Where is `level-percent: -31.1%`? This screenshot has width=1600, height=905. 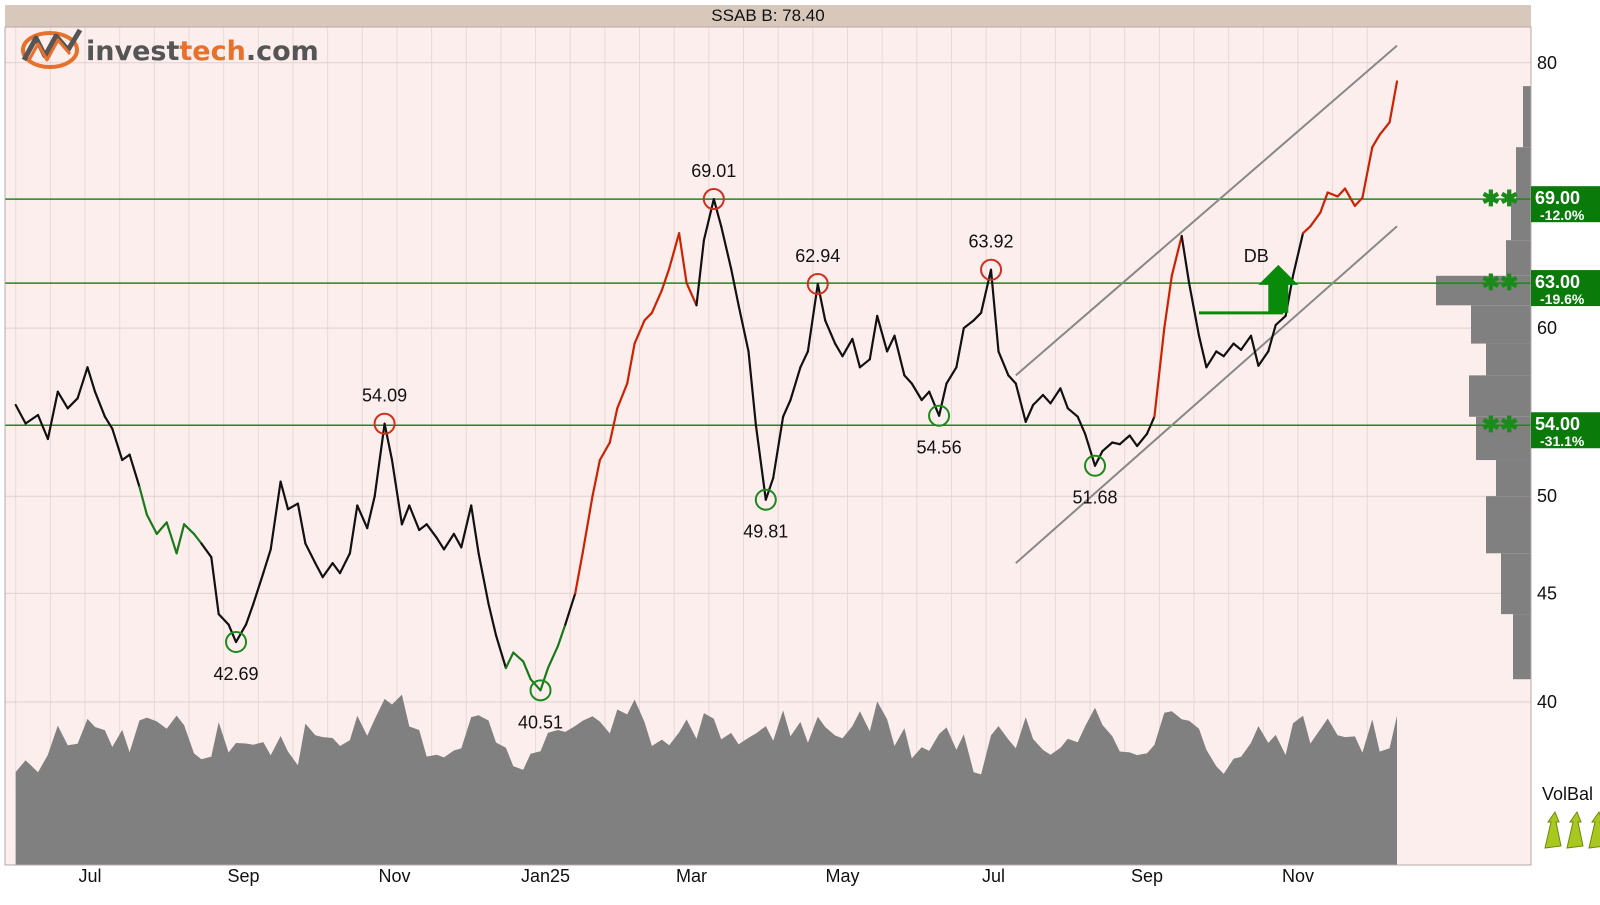
level-percent: -31.1% is located at coordinates (1562, 441).